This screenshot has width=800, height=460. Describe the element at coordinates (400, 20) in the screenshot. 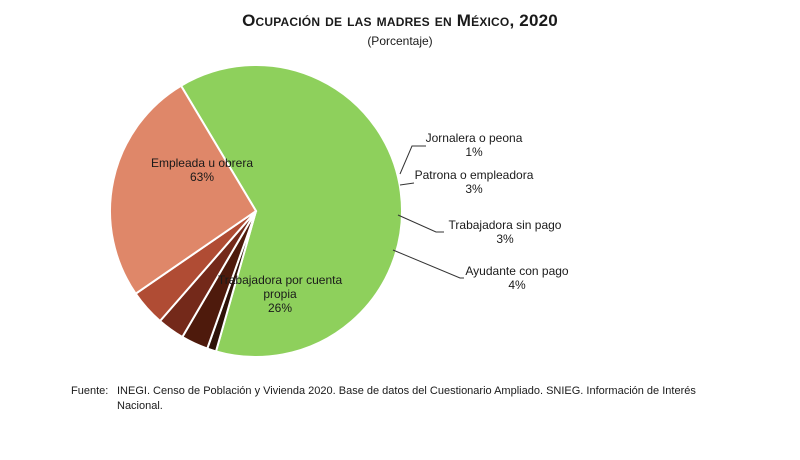

I see `chart-title: Ocupación de las madres en México, 2020` at that location.